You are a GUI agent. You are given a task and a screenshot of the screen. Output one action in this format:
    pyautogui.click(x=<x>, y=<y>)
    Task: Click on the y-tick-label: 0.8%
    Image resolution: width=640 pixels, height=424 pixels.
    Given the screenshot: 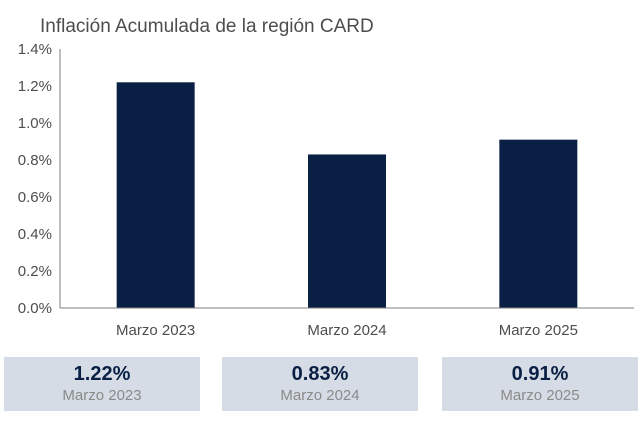 What is the action you would take?
    pyautogui.click(x=35, y=160)
    